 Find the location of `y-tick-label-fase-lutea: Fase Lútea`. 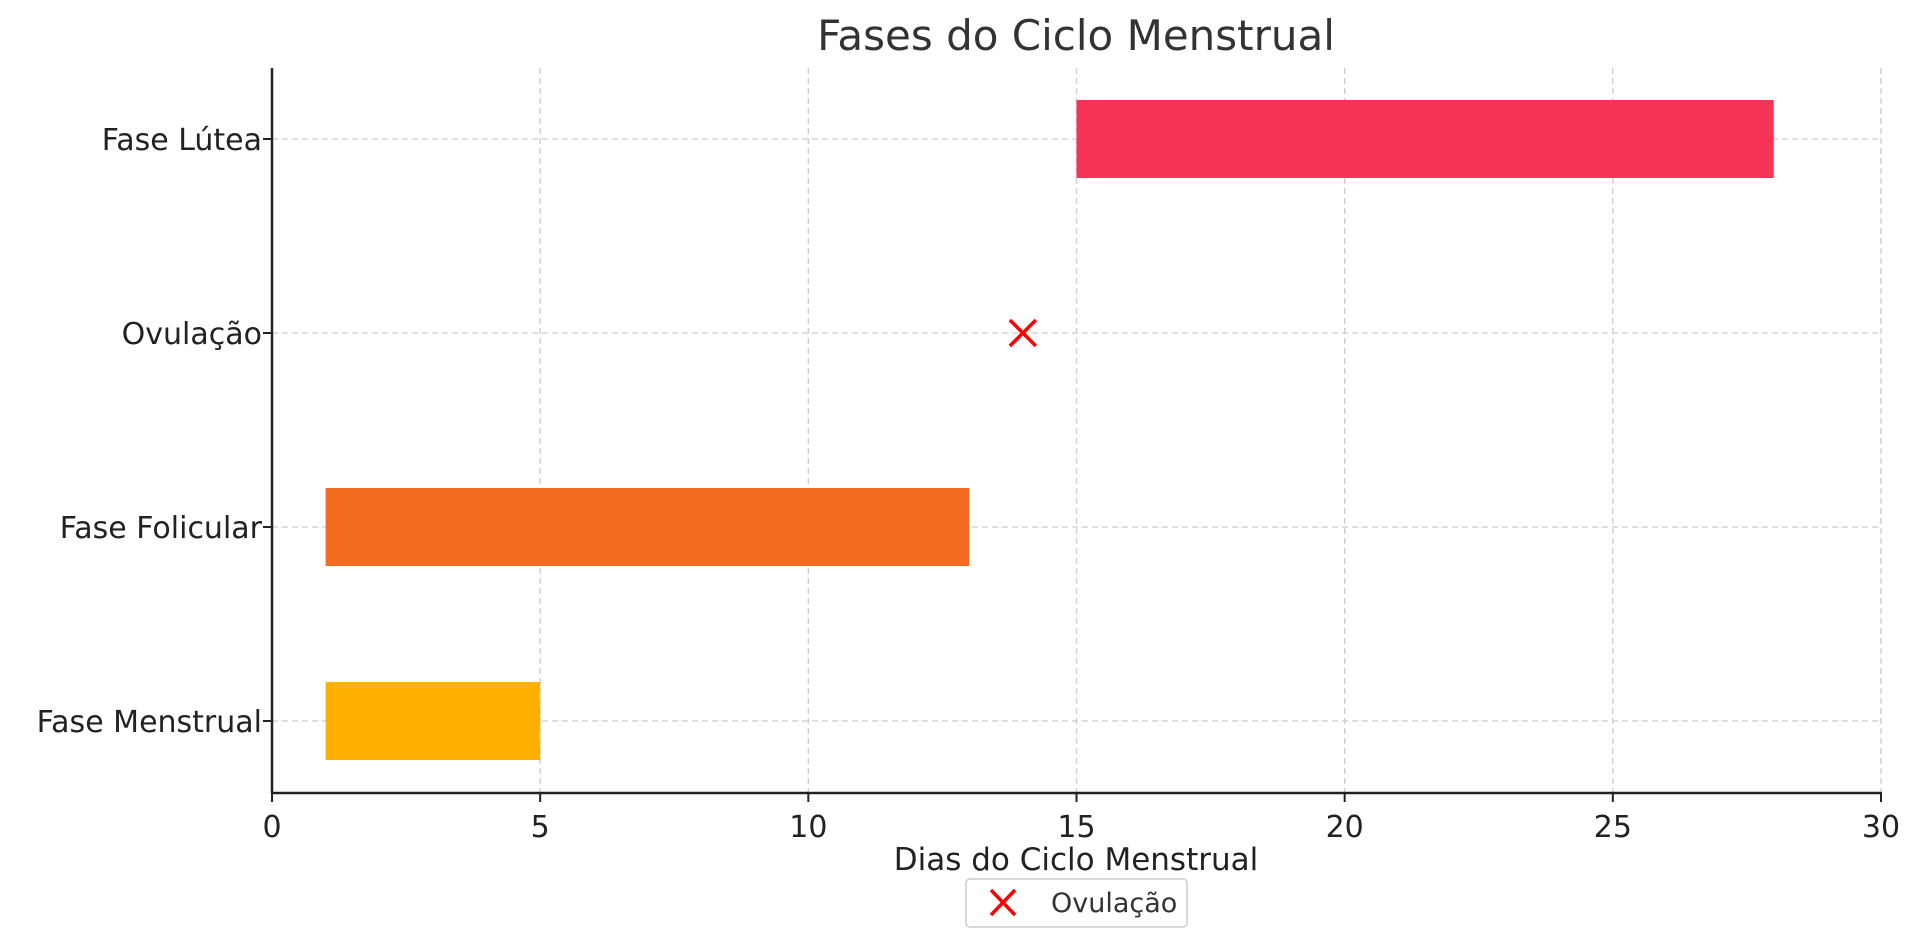

y-tick-label-fase-lutea: Fase Lútea is located at coordinates (182, 140).